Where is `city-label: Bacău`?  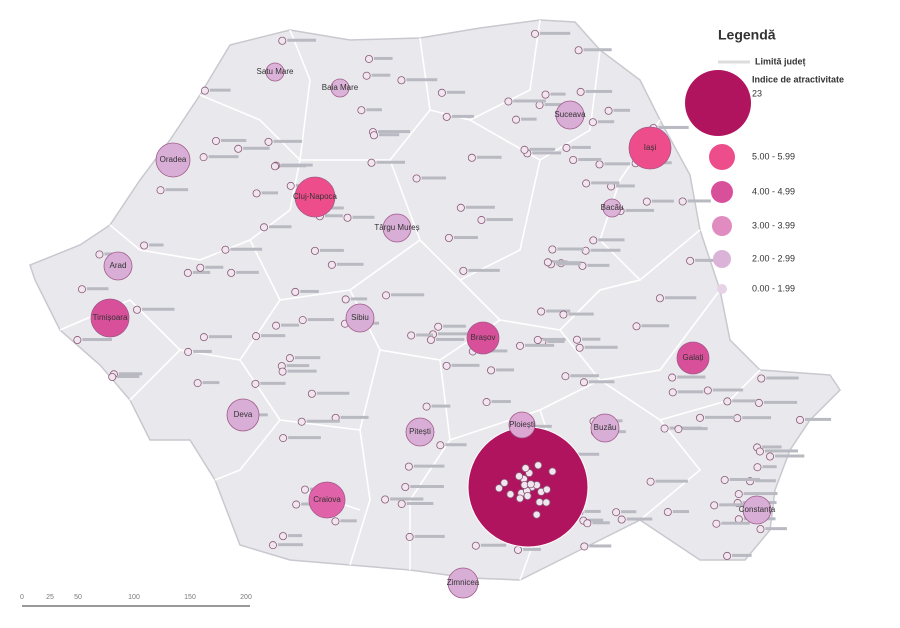
city-label: Bacău is located at coordinates (612, 207).